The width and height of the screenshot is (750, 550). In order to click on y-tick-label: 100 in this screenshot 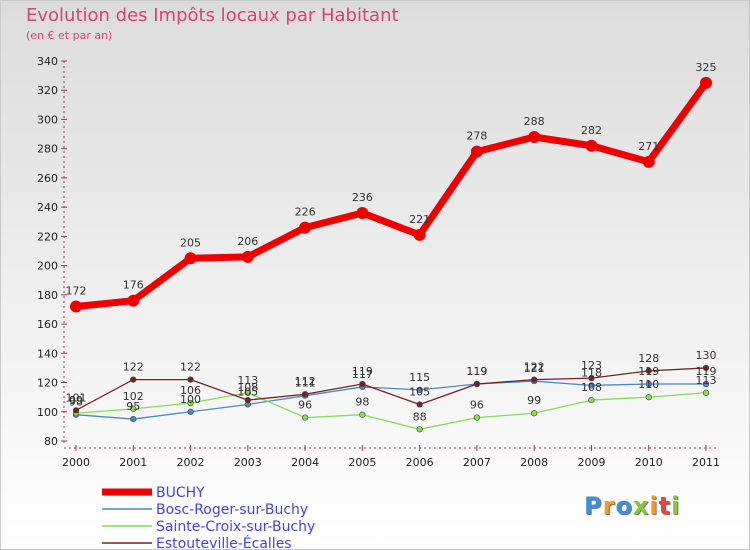, I will do `click(47, 412)`.